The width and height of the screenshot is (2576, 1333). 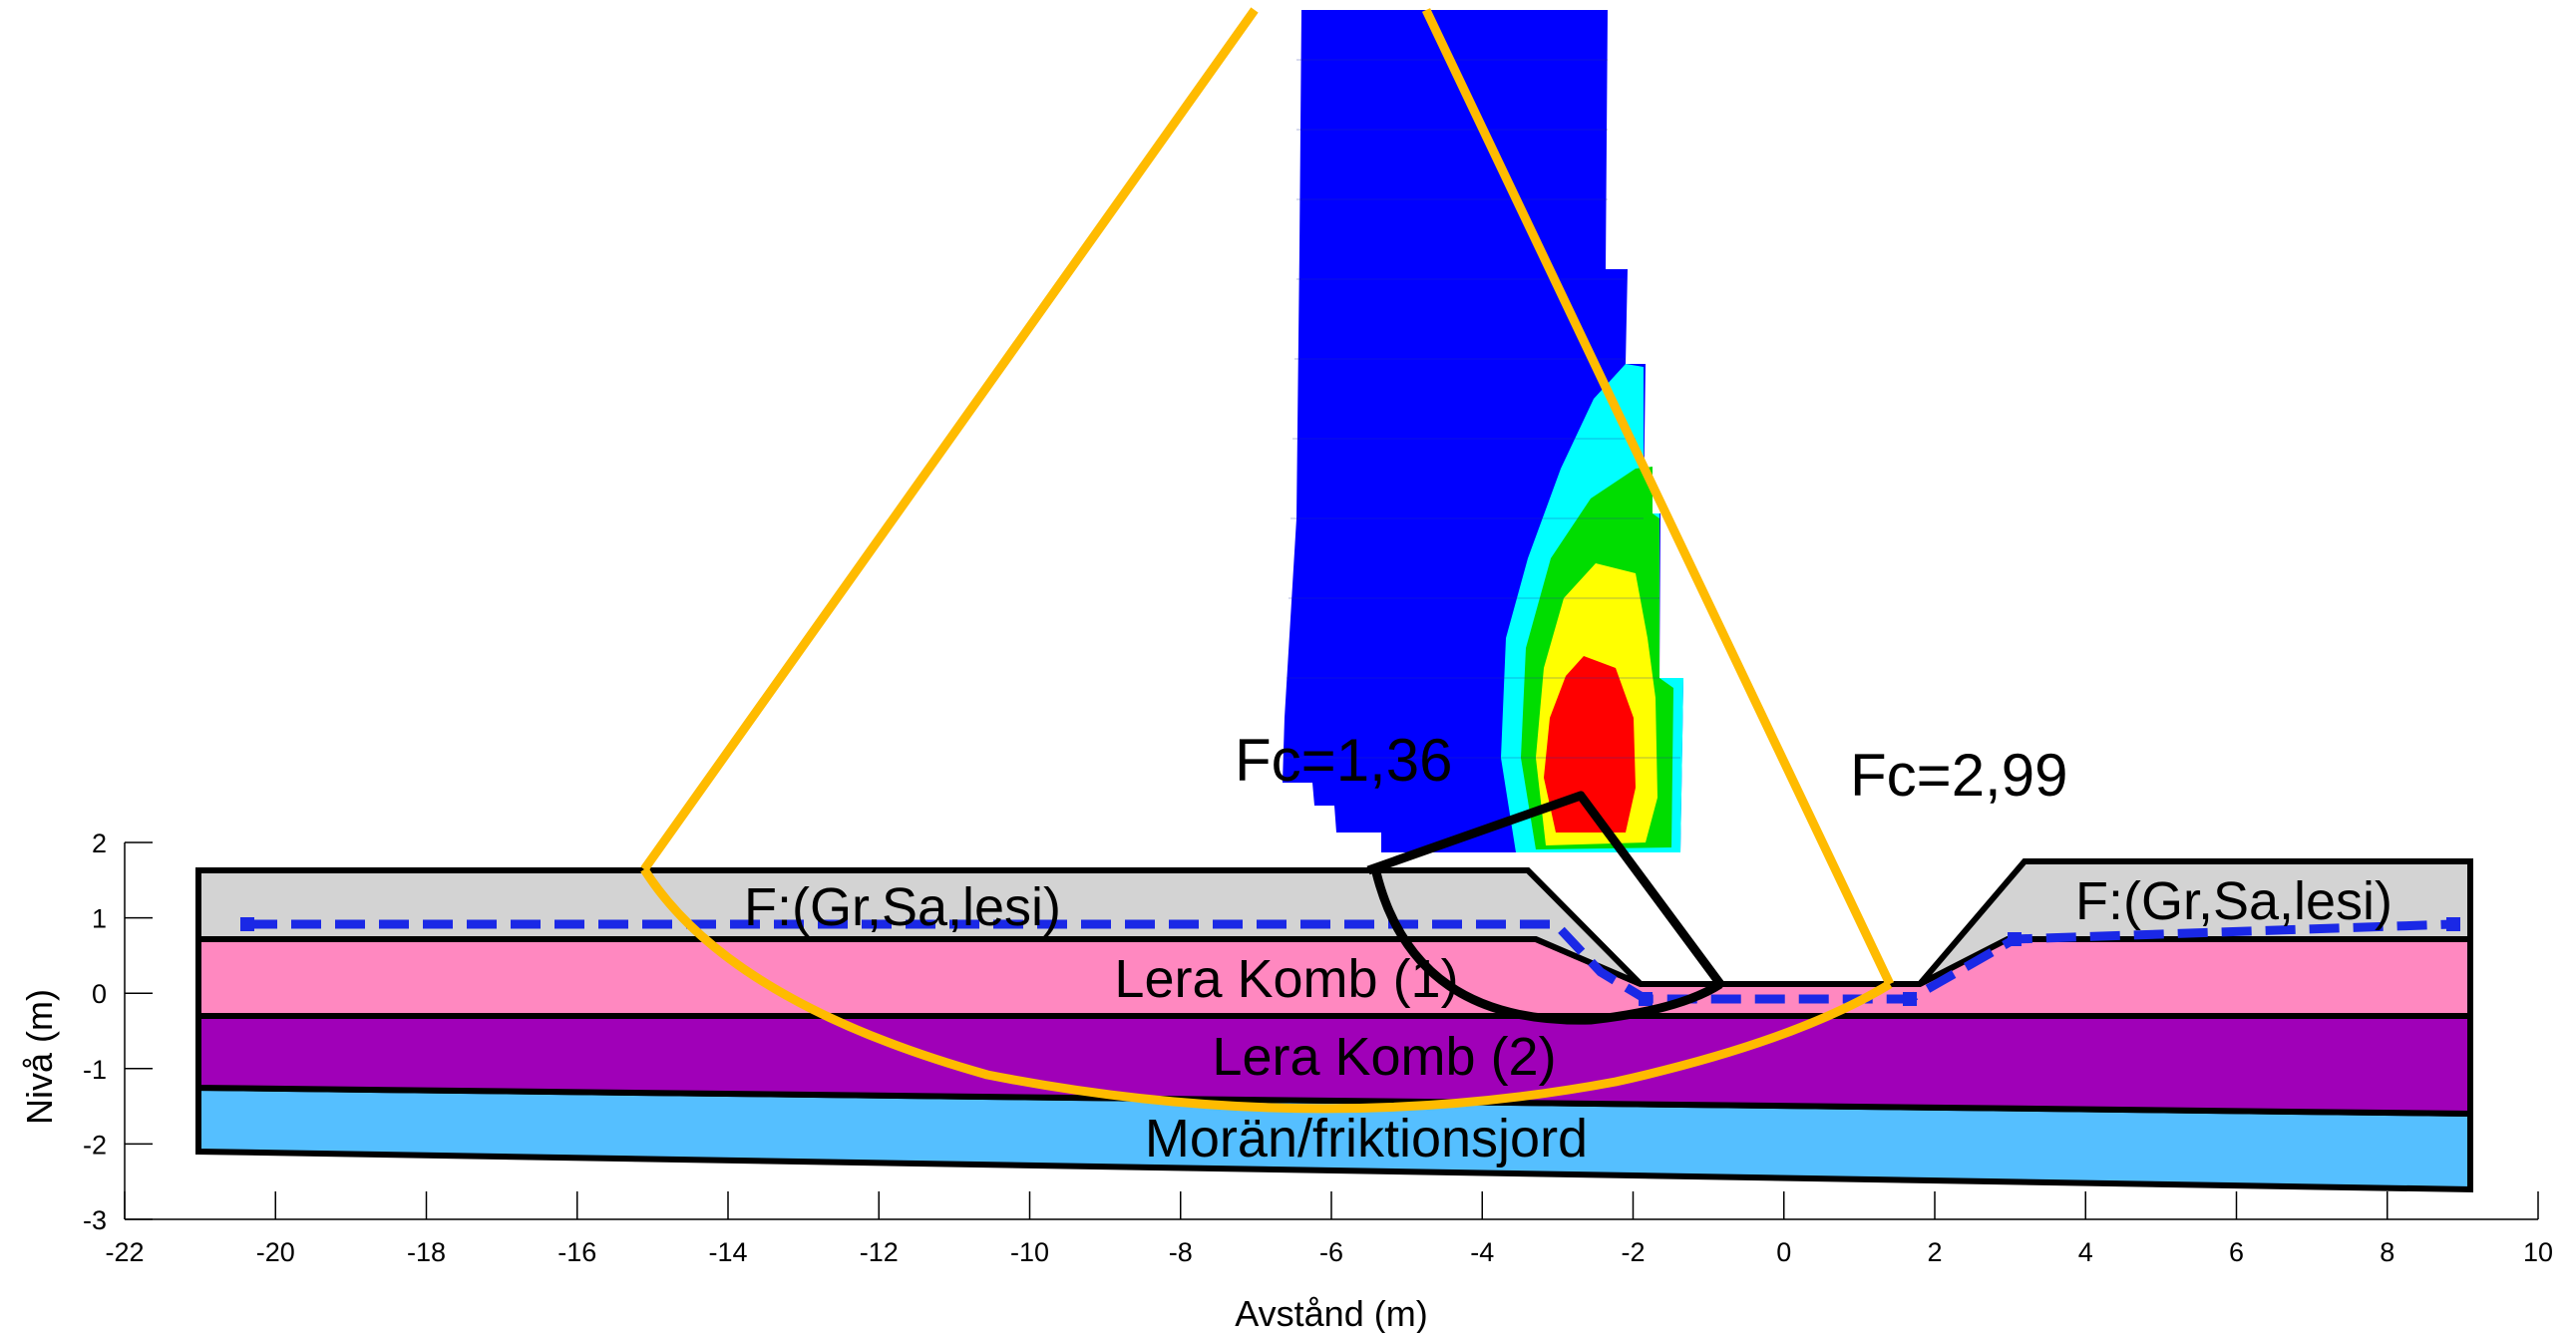 I want to click on x-tick-label: -12, so click(x=880, y=1252).